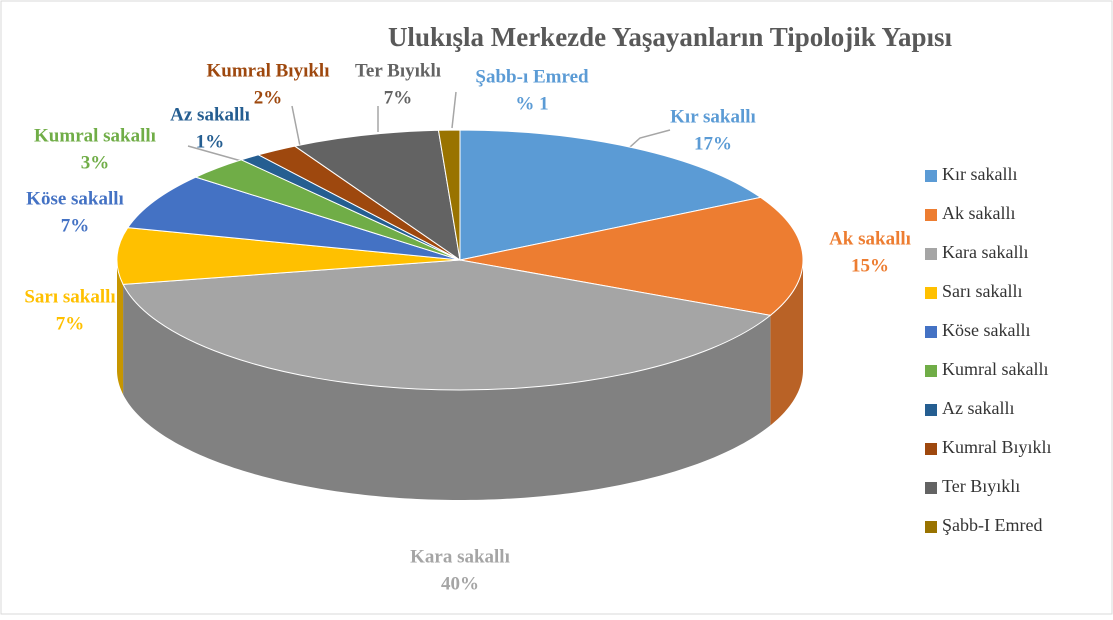 The width and height of the screenshot is (1113, 620). Describe the element at coordinates (979, 174) in the screenshot. I see `legend-label: Kır sakallı` at that location.